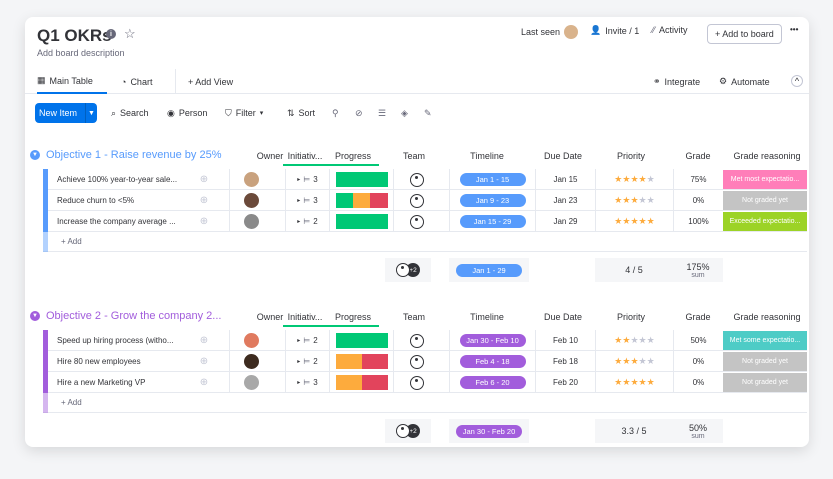 Image resolution: width=833 pixels, height=479 pixels. What do you see at coordinates (111, 34) in the screenshot?
I see `info-icon: i` at bounding box center [111, 34].